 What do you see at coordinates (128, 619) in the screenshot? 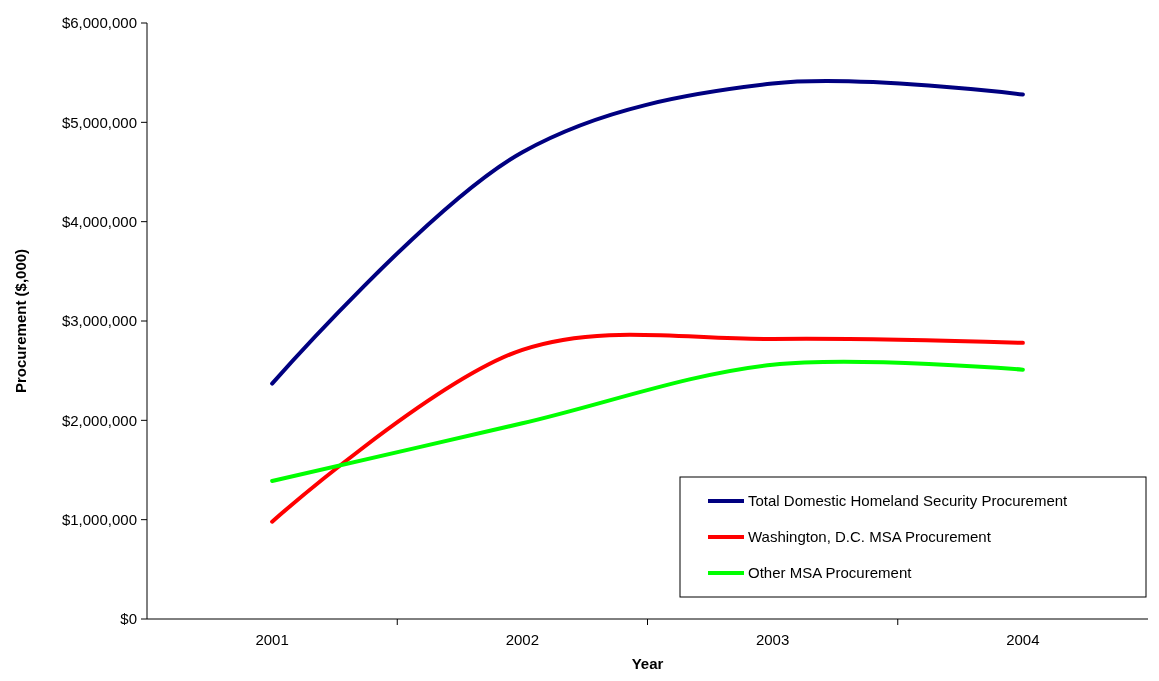
I see `y-tick-label: $0` at bounding box center [128, 619].